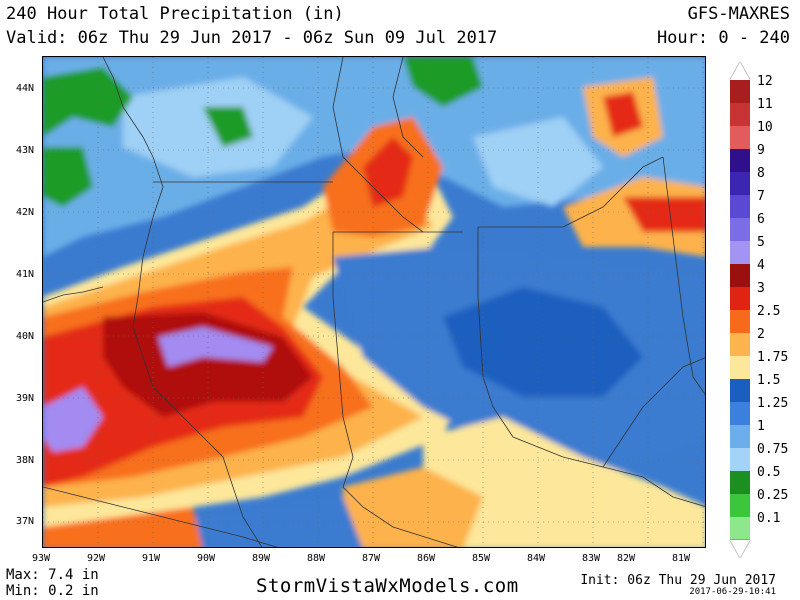 The image size is (800, 600). Describe the element at coordinates (25, 212) in the screenshot. I see `lat-label: 42N` at that location.